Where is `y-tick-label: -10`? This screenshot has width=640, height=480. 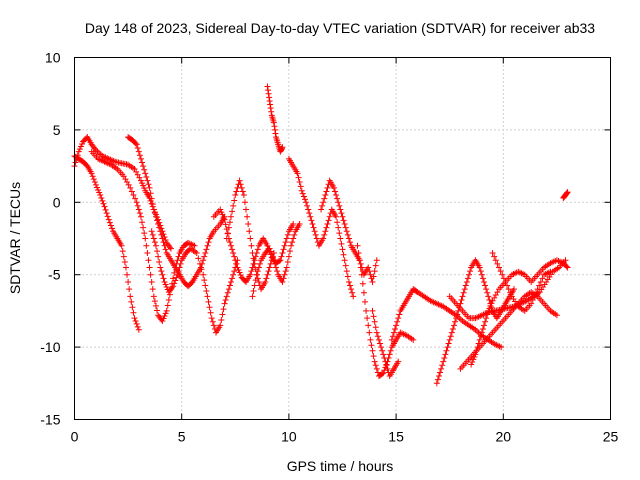
y-tick-label: -10 is located at coordinates (50, 347).